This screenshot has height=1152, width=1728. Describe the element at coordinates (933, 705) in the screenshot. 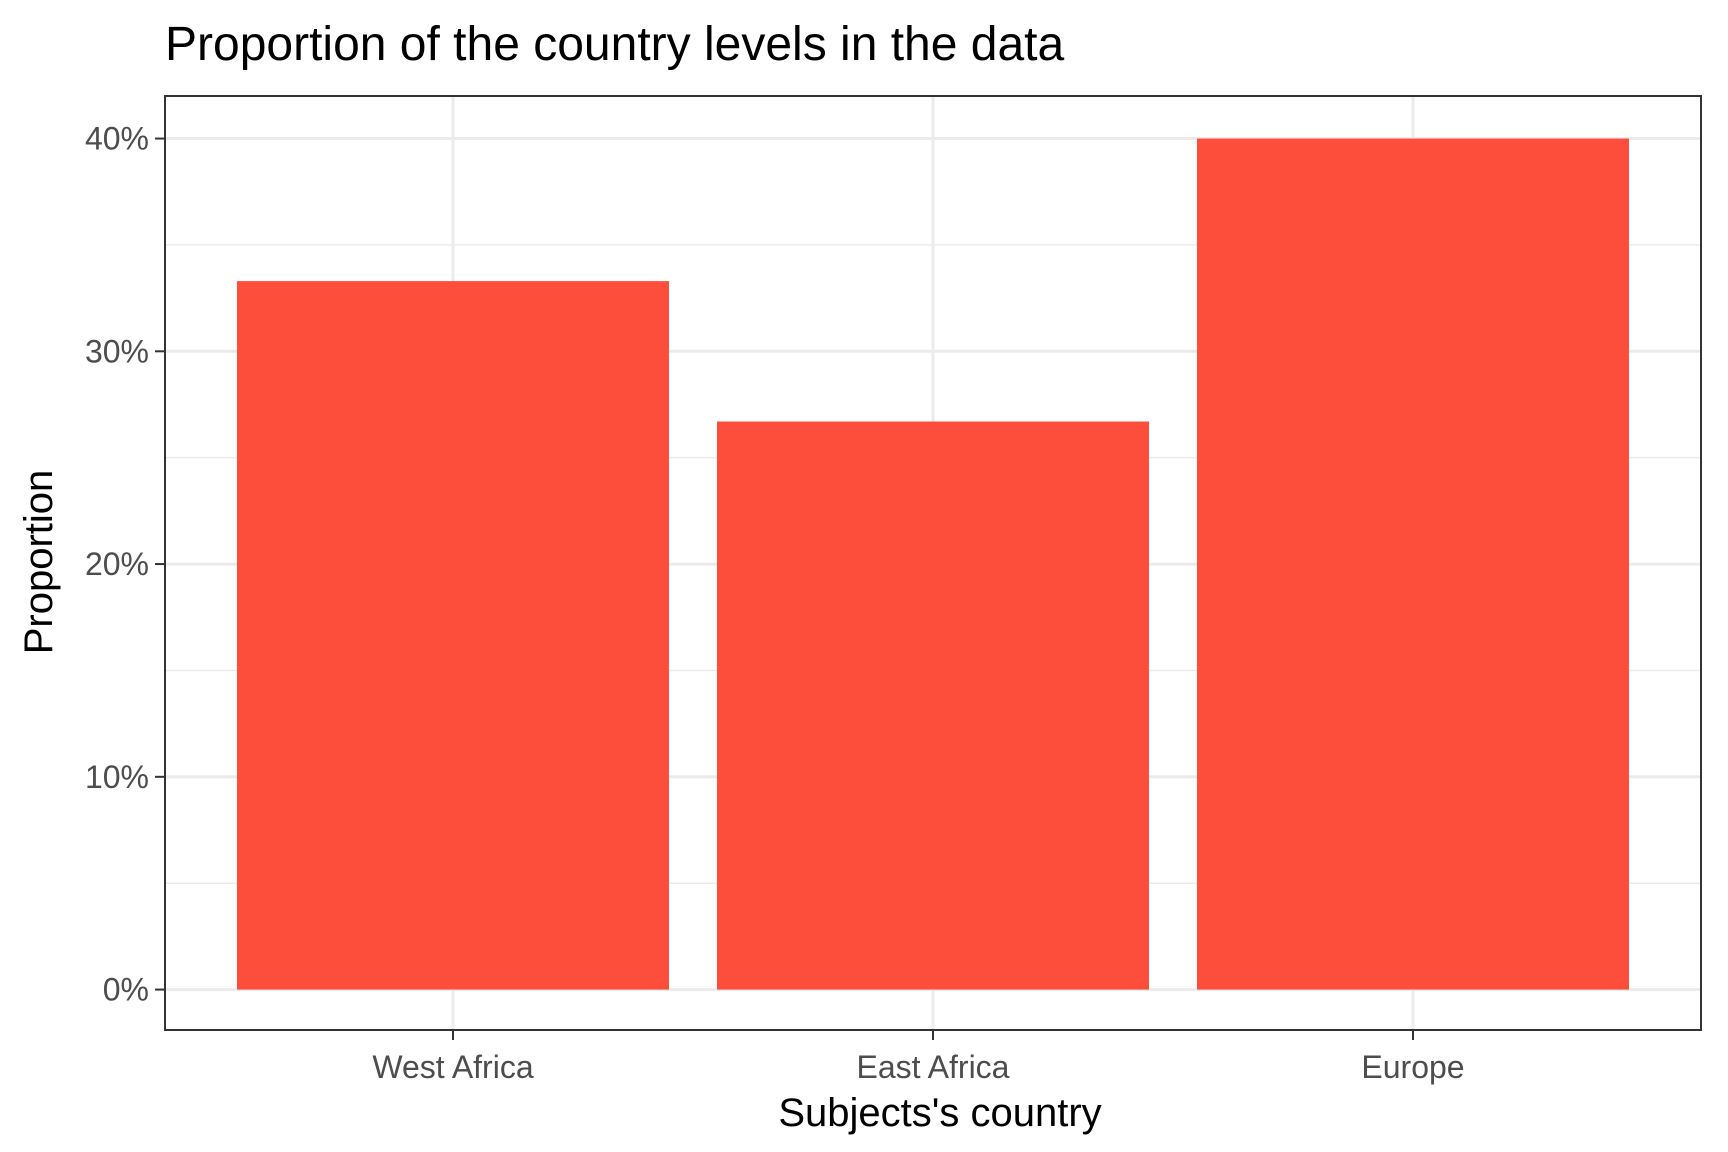

I see `bar-east-africa` at that location.